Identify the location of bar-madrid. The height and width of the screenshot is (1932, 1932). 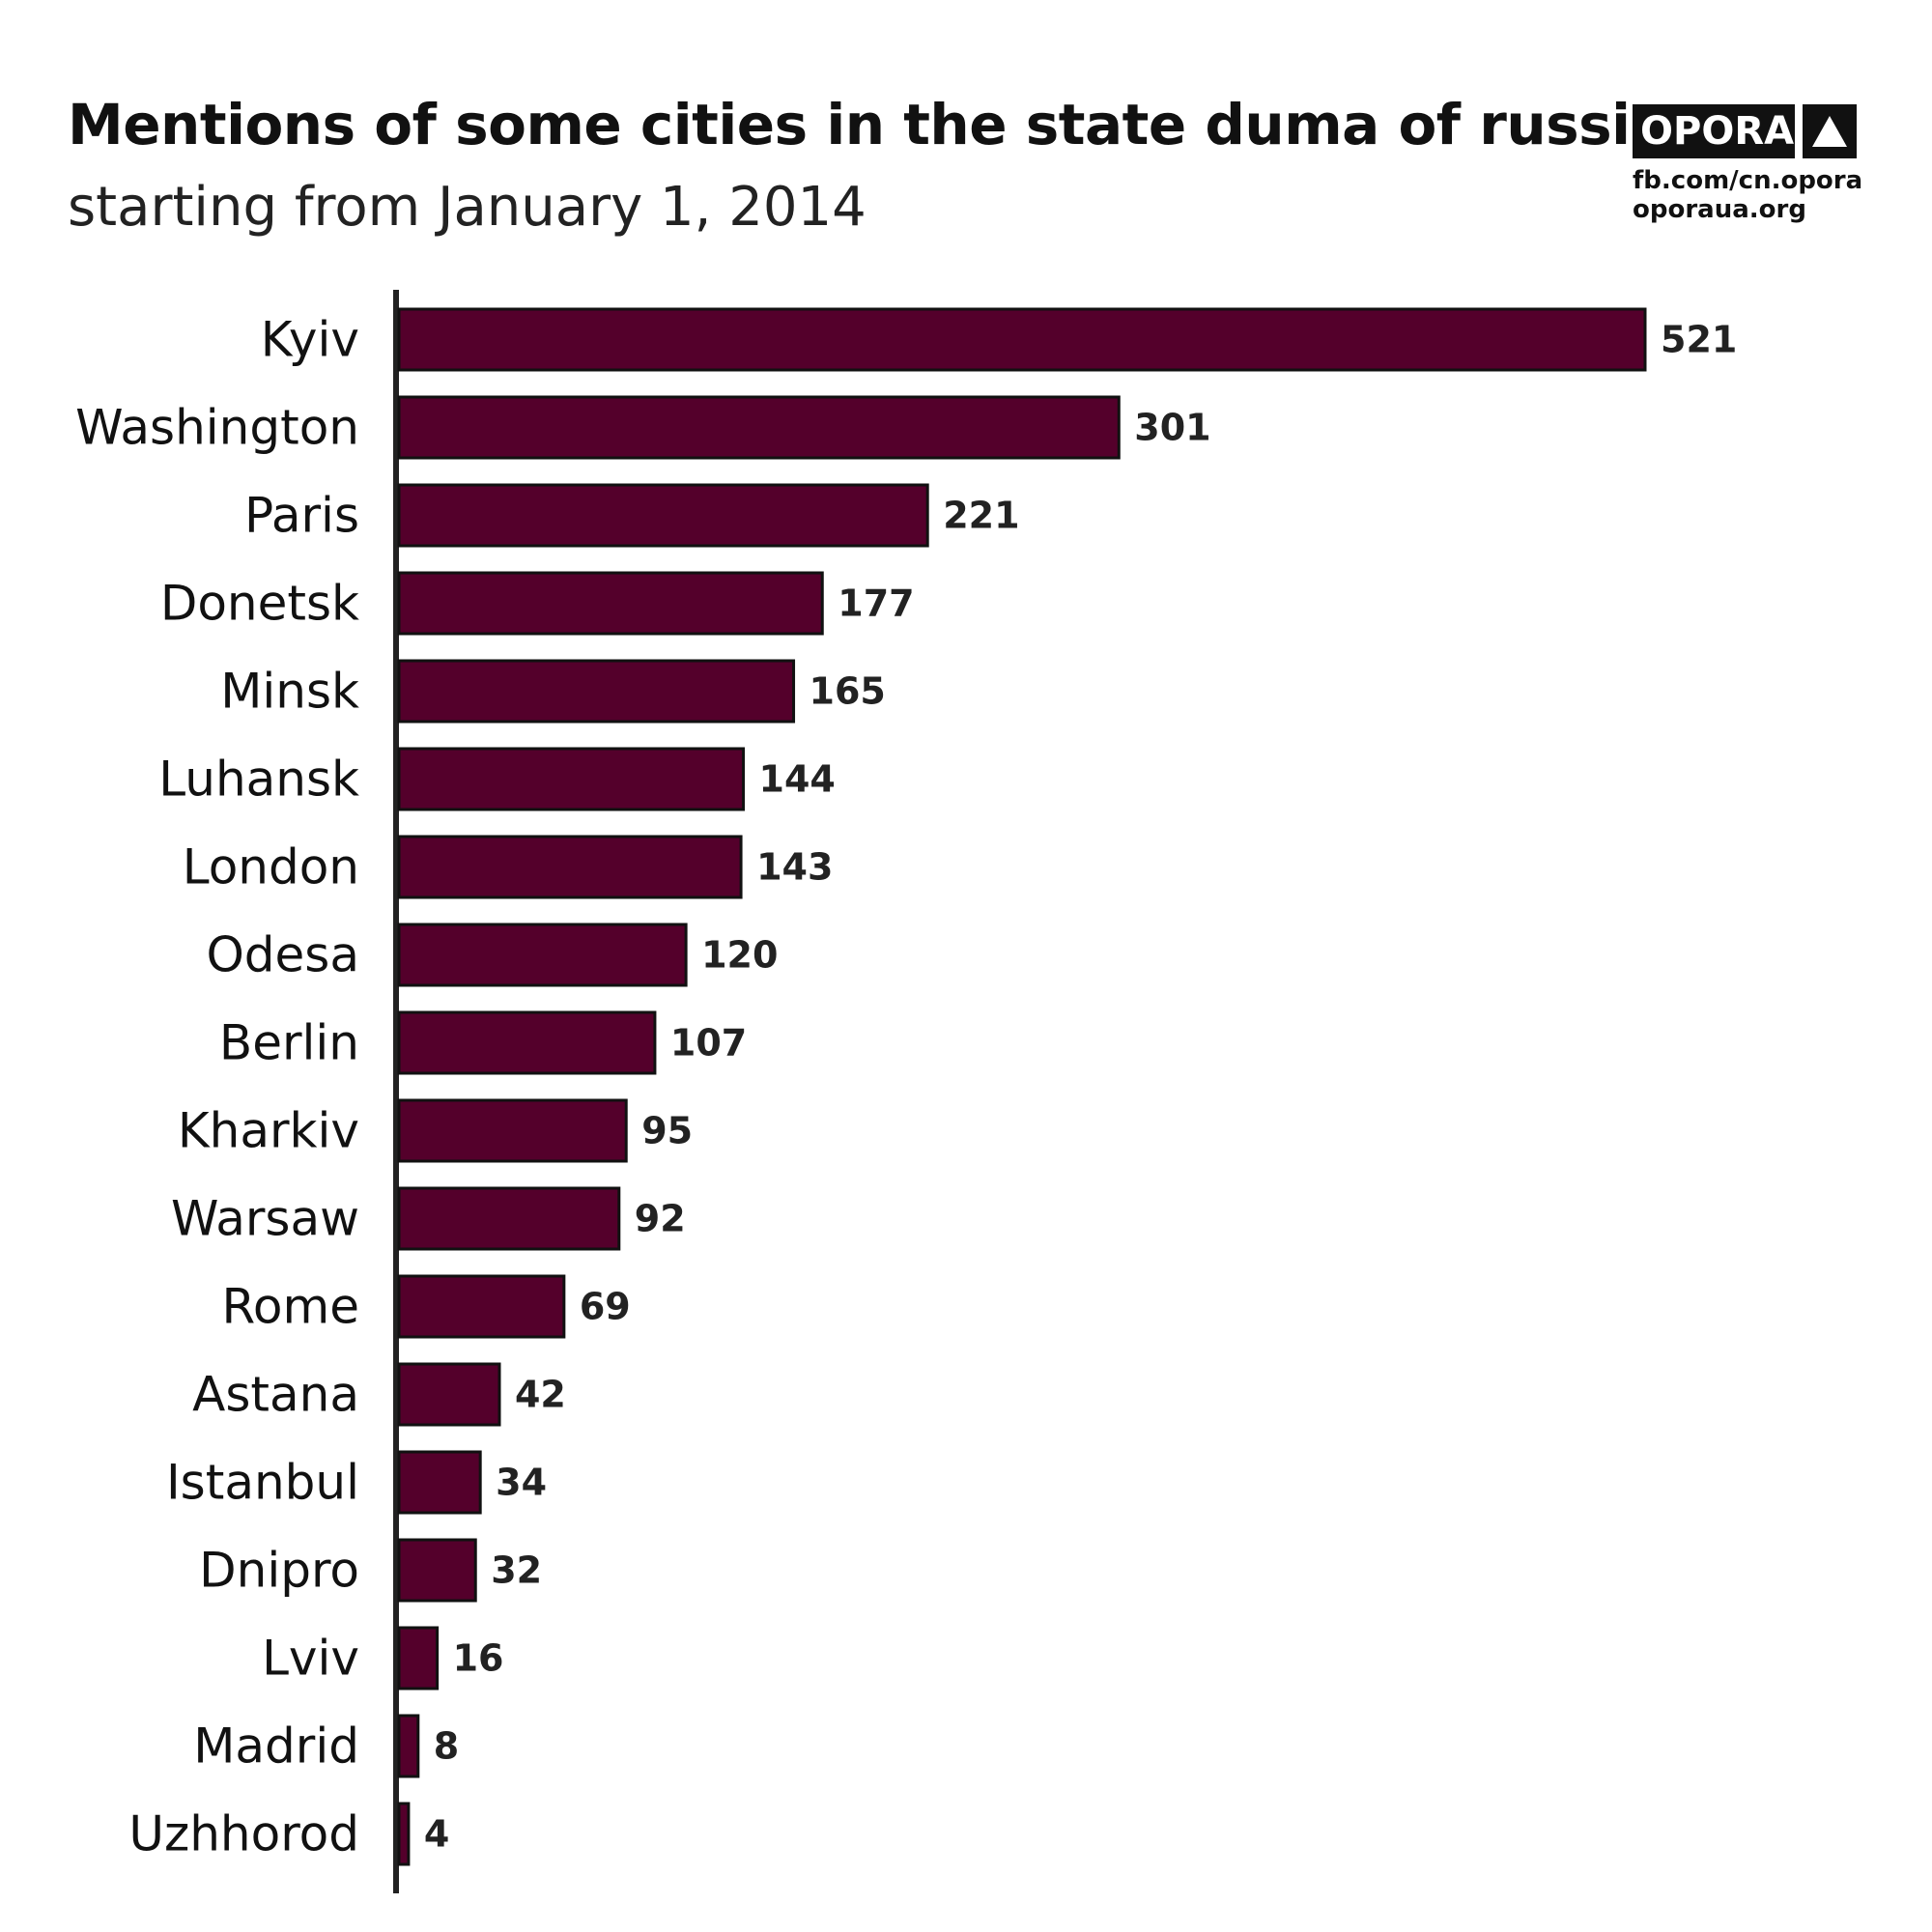
(408, 1746).